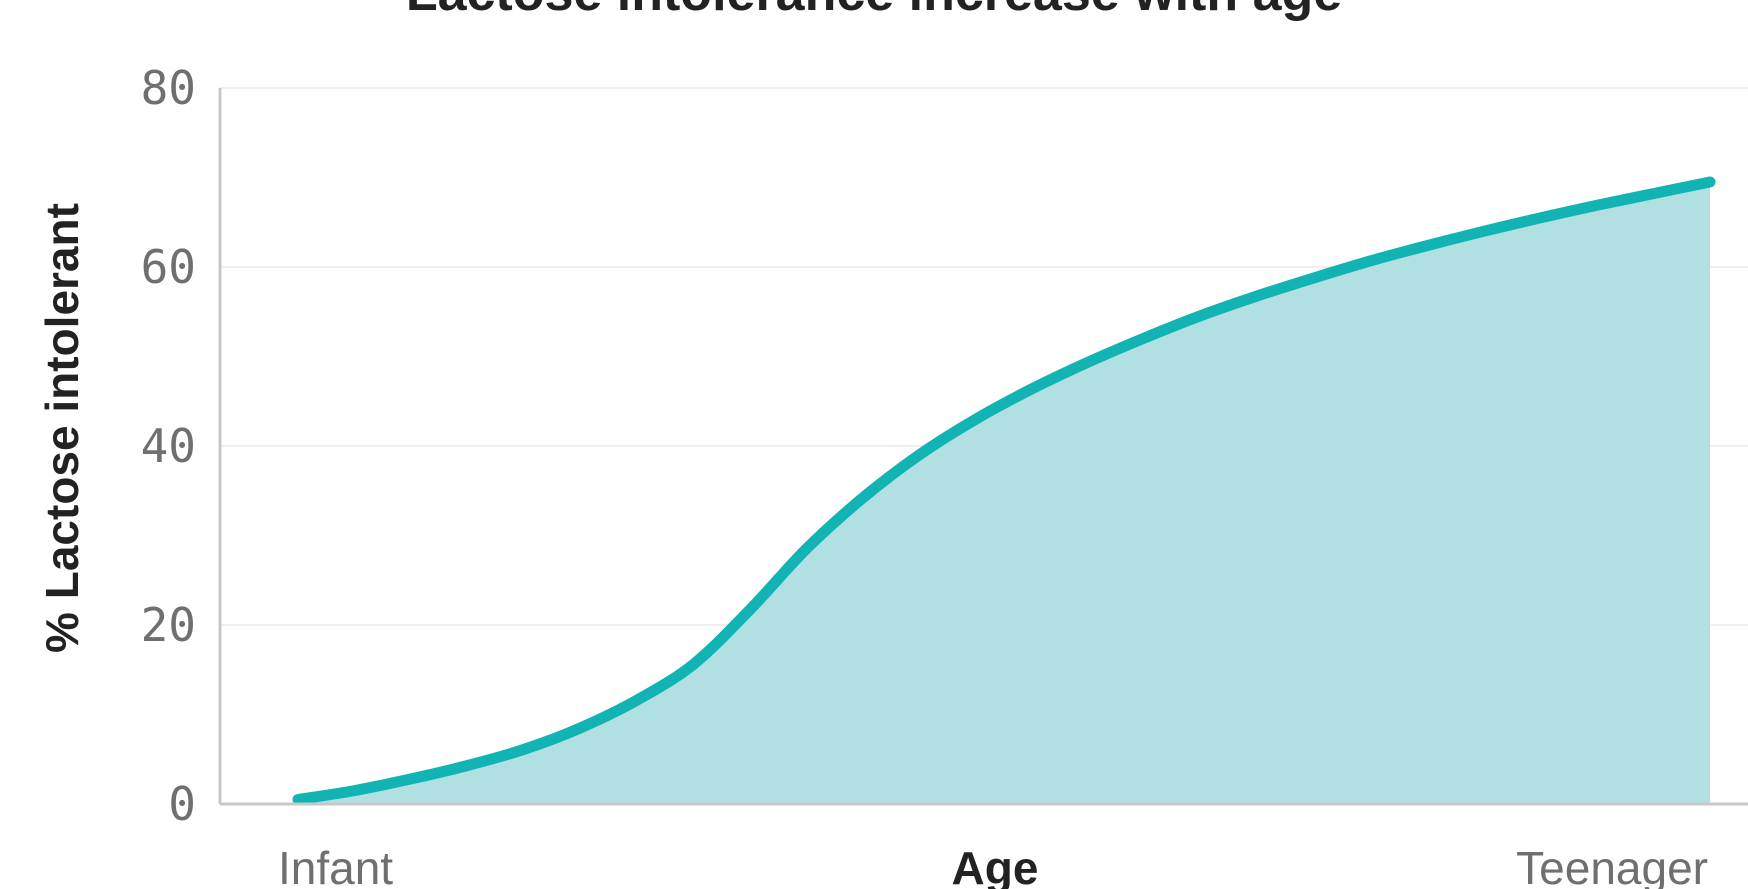  Describe the element at coordinates (995, 865) in the screenshot. I see `x-axis-label: Age` at that location.